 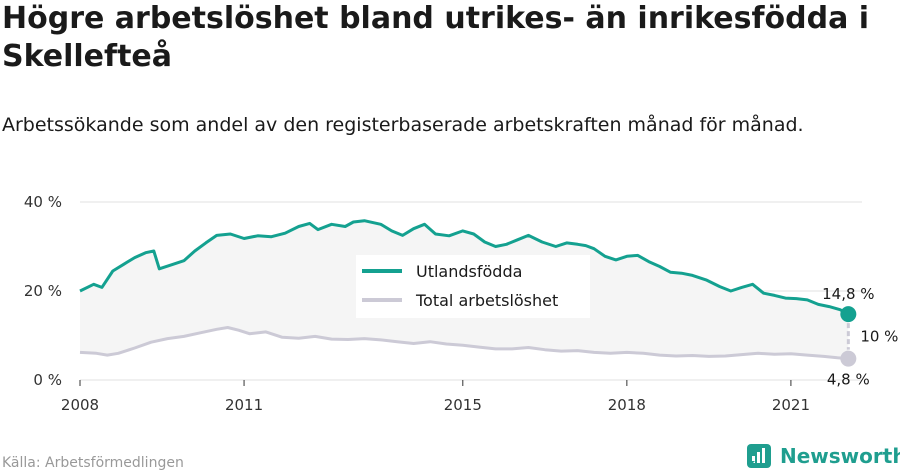 What do you see at coordinates (879, 336) in the screenshot?
I see `difference-label: 10 %` at bounding box center [879, 336].